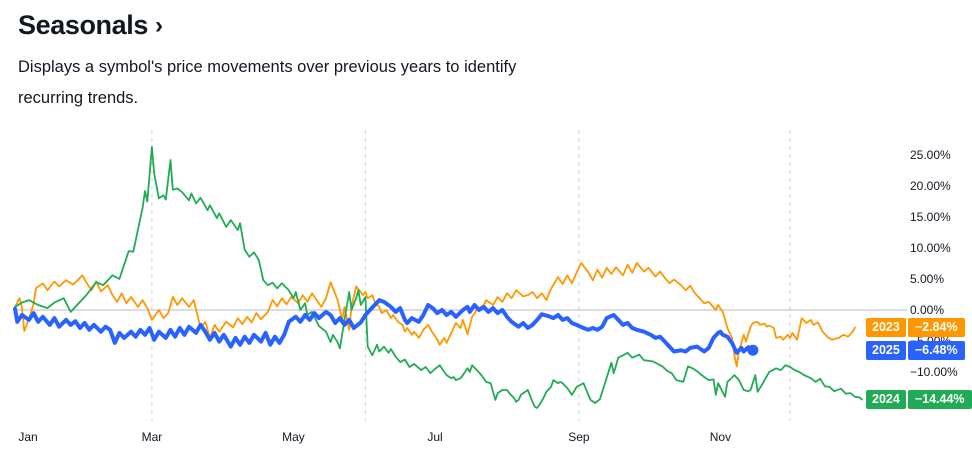 The image size is (972, 454). What do you see at coordinates (930, 186) in the screenshot?
I see `y-tick-20: 20.00%` at bounding box center [930, 186].